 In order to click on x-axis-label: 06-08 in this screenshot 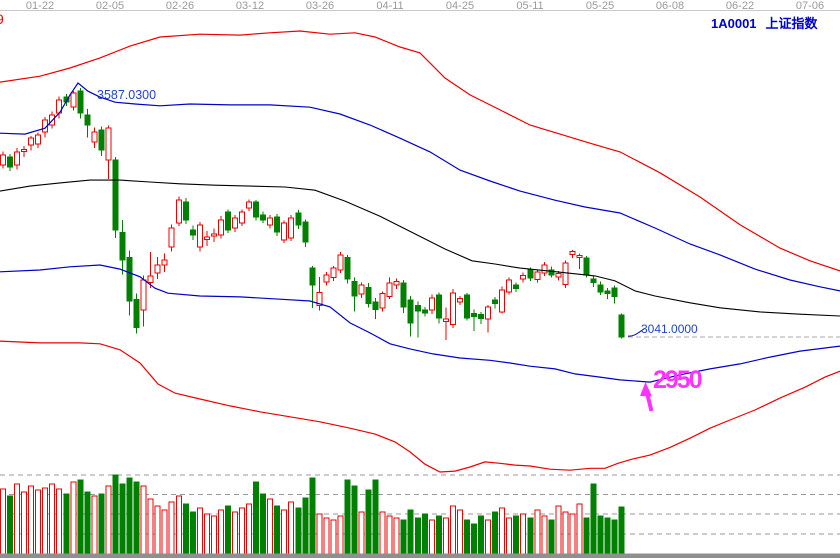, I will do `click(670, 6)`.